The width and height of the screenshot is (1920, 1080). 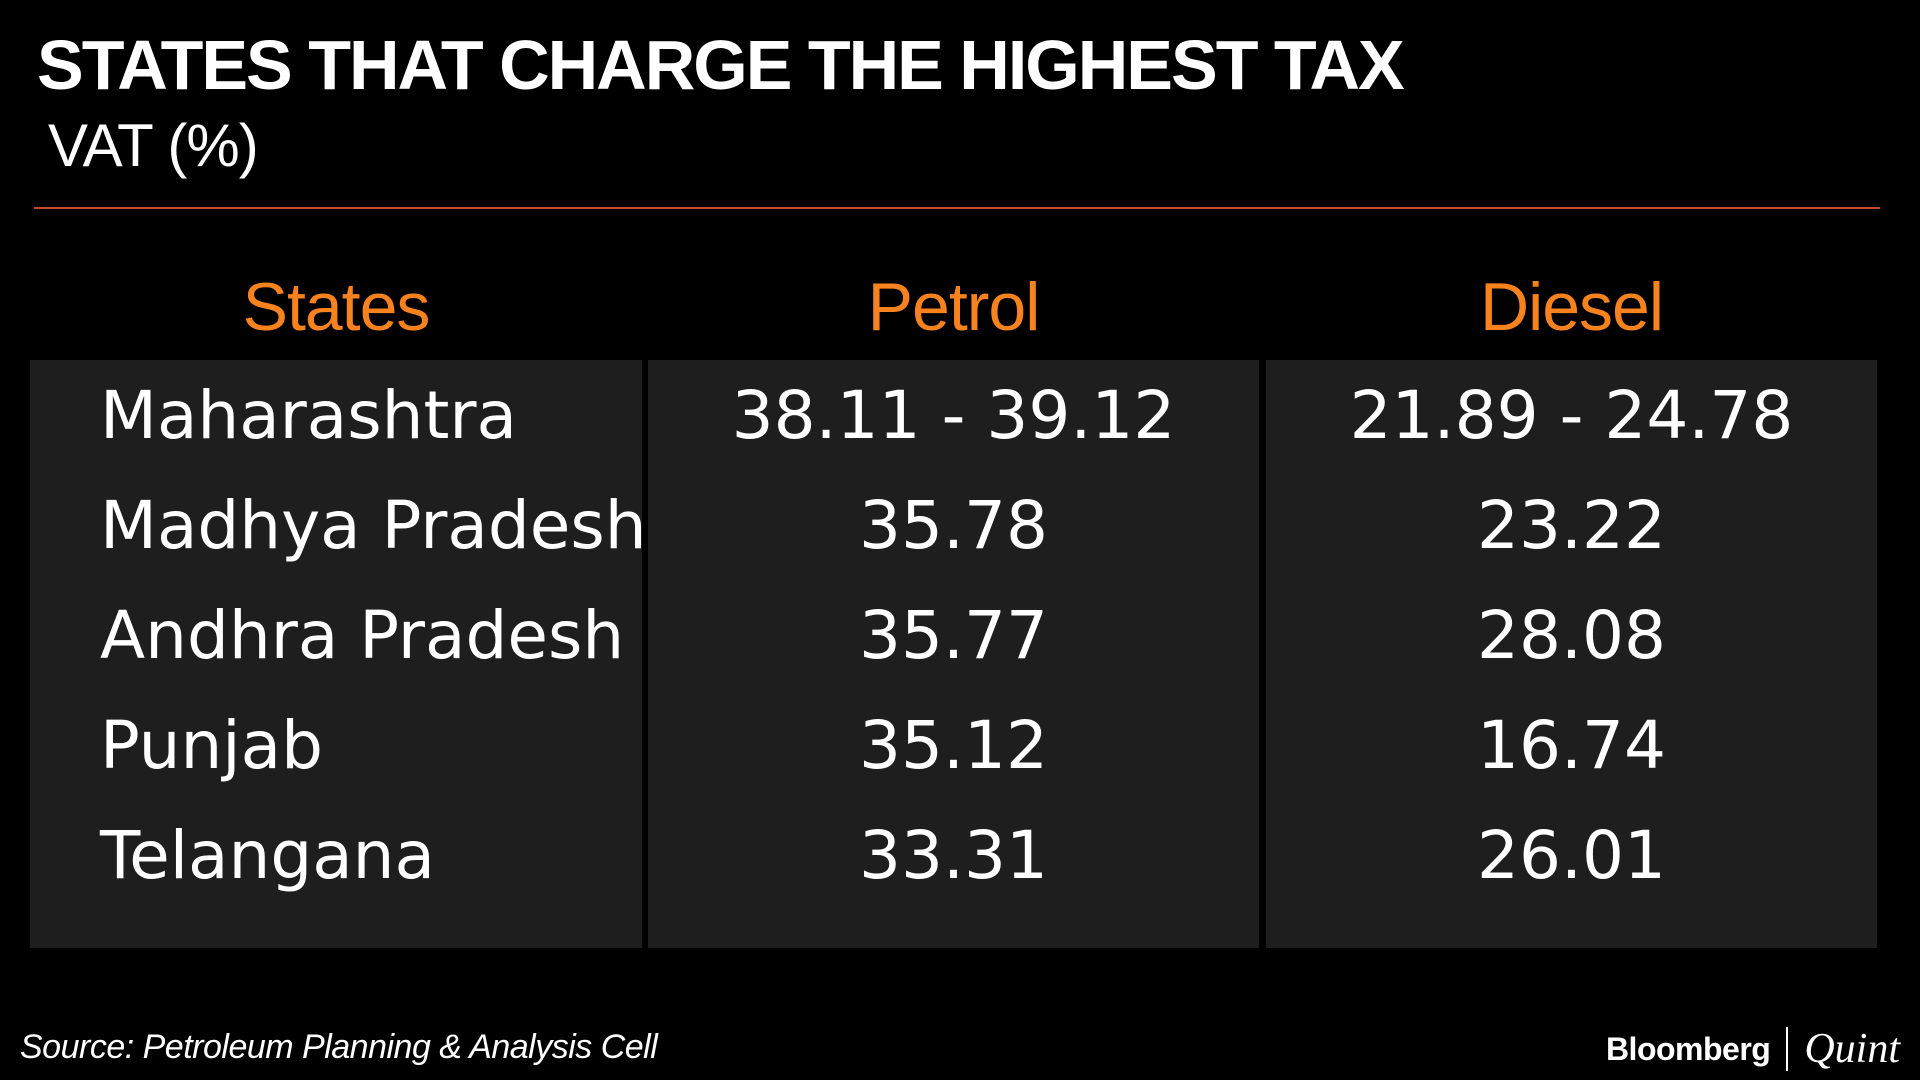 I want to click on diesel-value-cell: 21.89 - 24.78, so click(x=1571, y=415).